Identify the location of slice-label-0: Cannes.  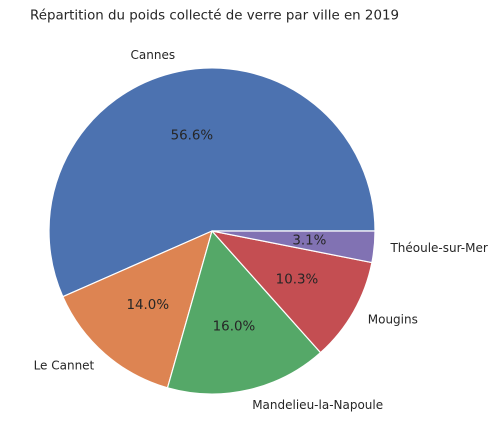
(153, 55).